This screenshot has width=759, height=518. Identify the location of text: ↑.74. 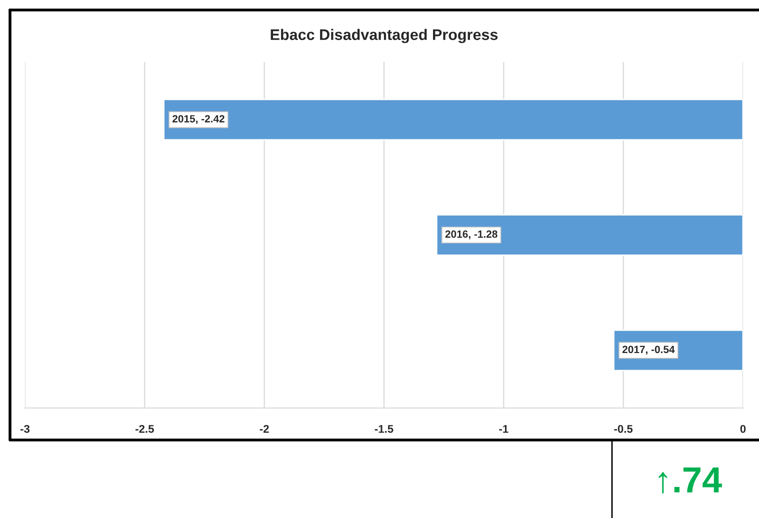
(690, 480).